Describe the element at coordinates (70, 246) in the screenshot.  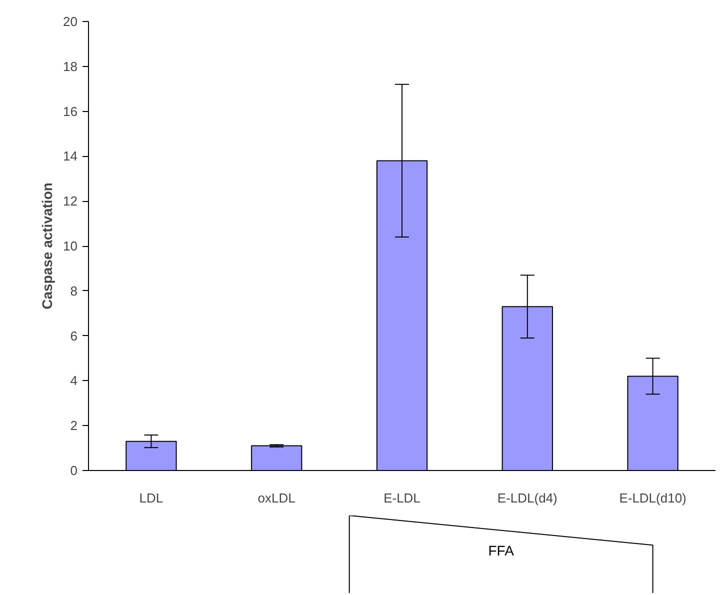
I see `y-tick-label: 10` at that location.